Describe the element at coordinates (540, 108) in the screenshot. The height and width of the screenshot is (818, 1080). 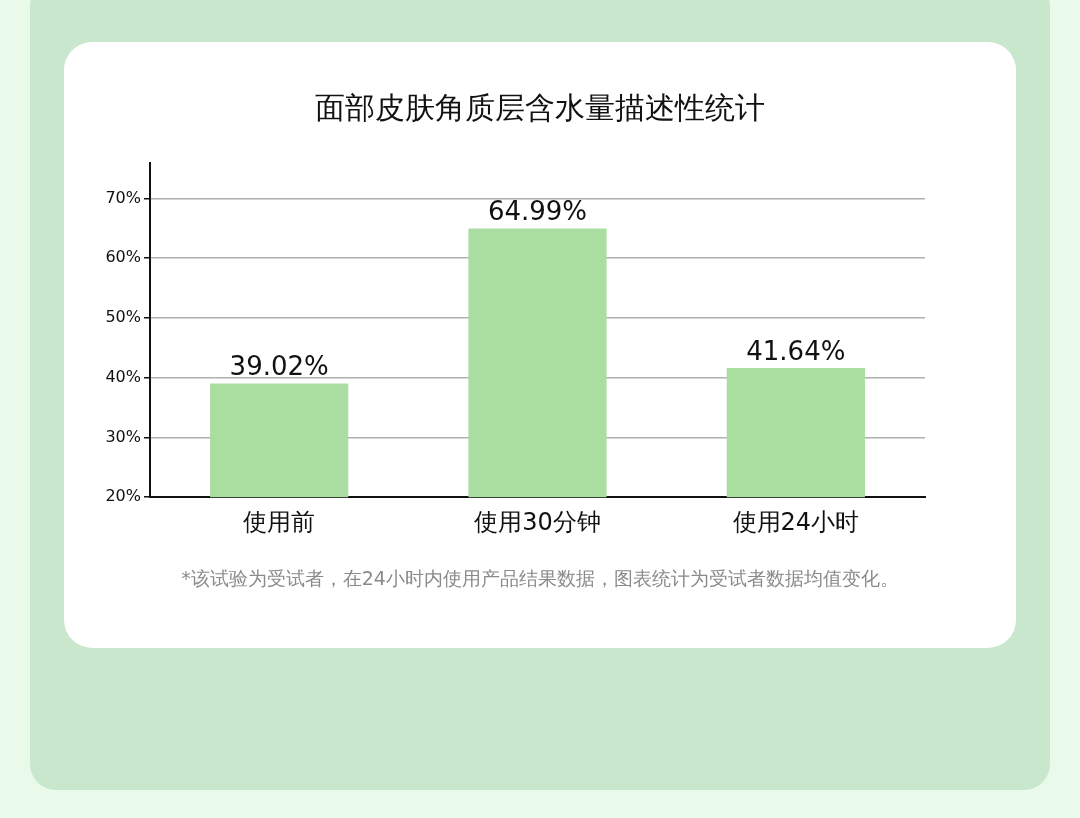
I see `chart-title: 面部皮肤角质层含水量描述性统计` at that location.